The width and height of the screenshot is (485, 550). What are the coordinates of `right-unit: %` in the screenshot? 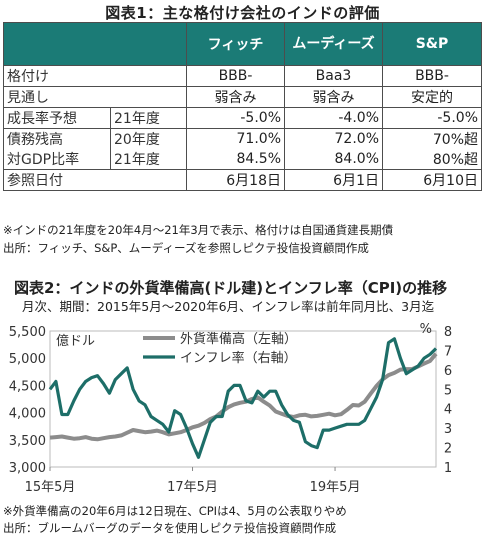 It's located at (426, 329).